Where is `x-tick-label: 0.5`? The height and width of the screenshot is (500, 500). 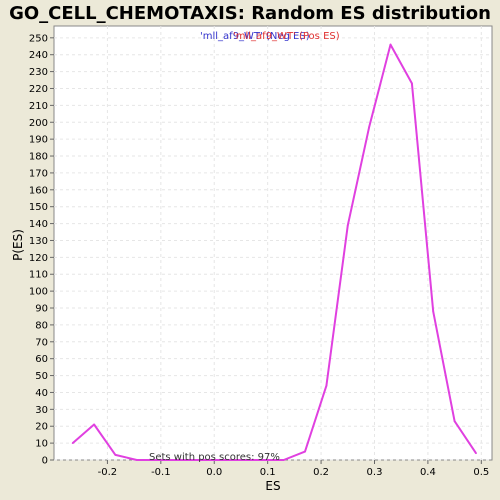
x-tick-label: 0.5 is located at coordinates (481, 472).